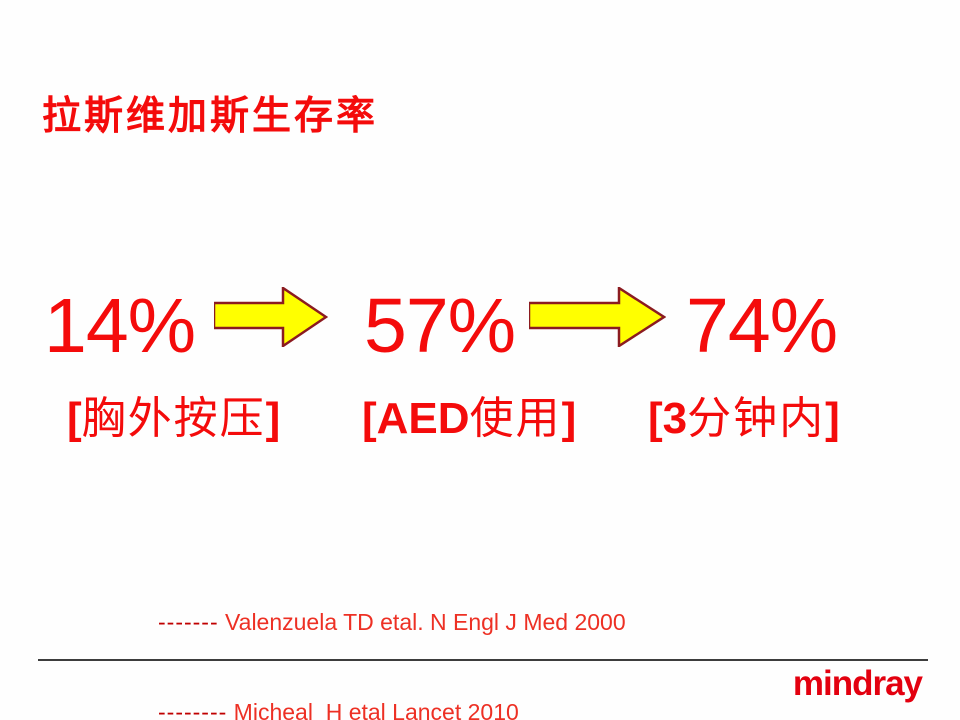  Describe the element at coordinates (423, 418) in the screenshot. I see `label-latin: AED` at that location.